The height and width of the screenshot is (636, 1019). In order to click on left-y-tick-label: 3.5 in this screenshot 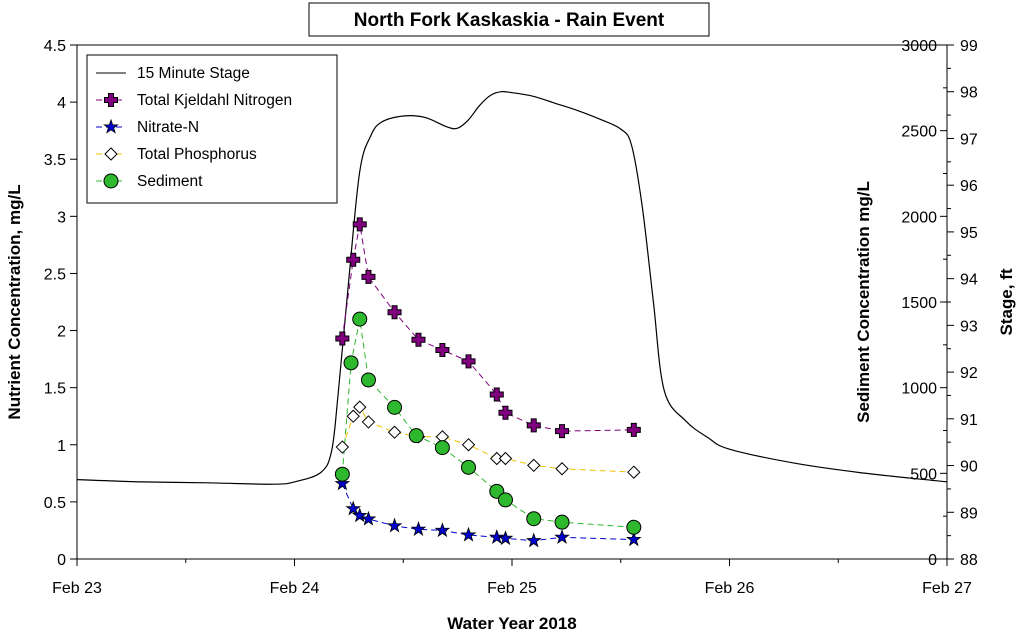, I will do `click(55, 160)`.